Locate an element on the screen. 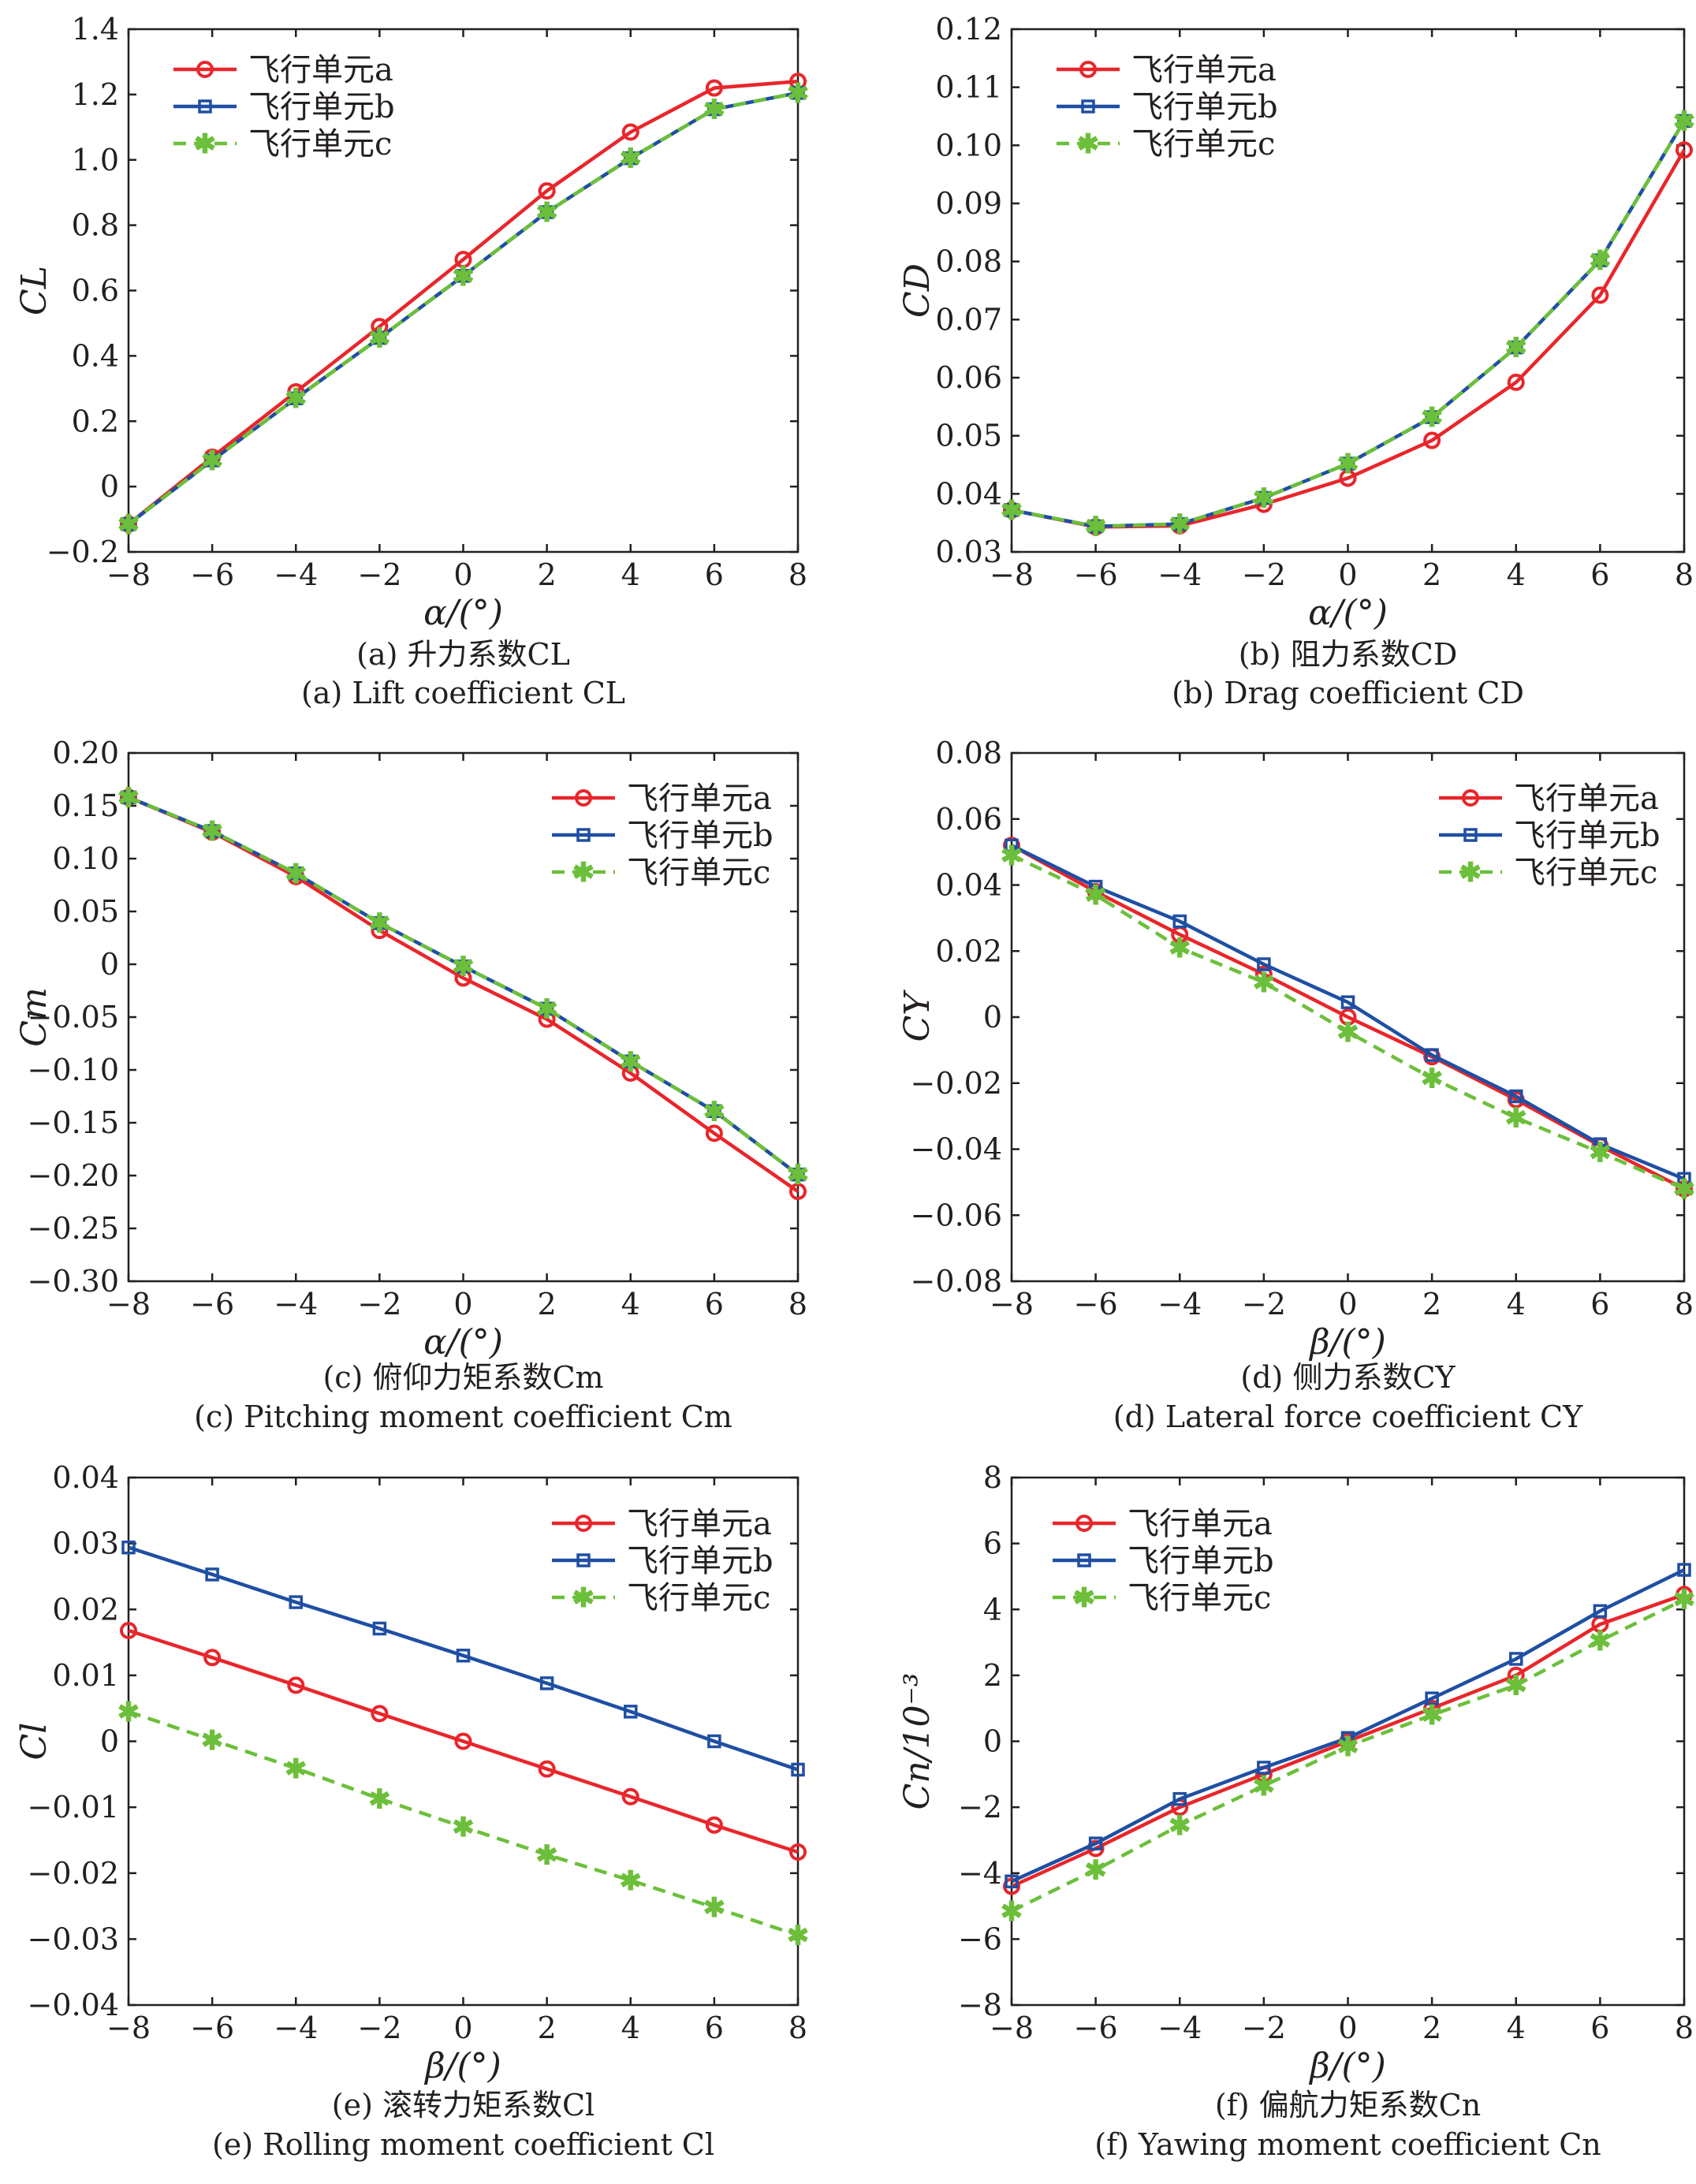  y-tick-label: 6 is located at coordinates (992, 1543).